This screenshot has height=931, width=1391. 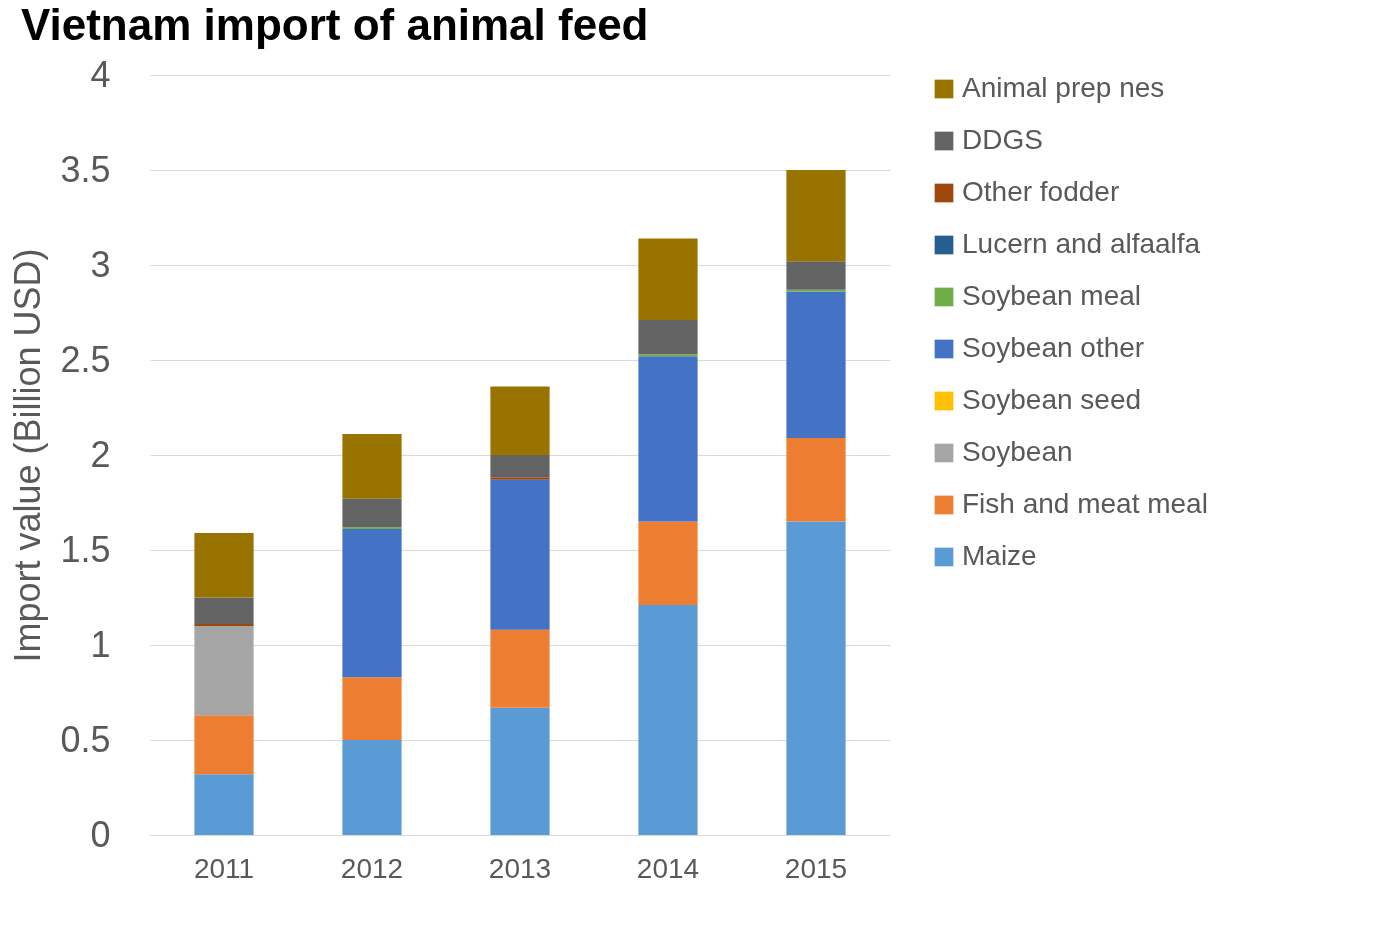 I want to click on legend-label: Soybean meal, so click(x=1052, y=295).